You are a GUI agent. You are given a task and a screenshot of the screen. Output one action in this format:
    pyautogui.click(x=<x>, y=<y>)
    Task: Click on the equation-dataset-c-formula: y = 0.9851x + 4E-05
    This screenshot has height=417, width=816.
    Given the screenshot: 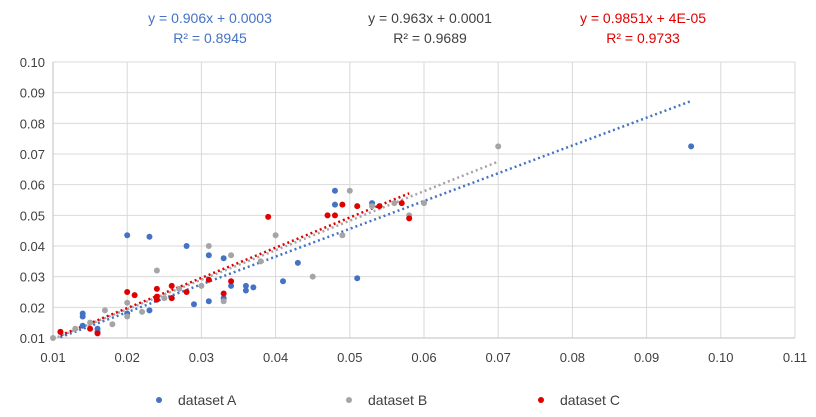 What is the action you would take?
    pyautogui.click(x=643, y=18)
    